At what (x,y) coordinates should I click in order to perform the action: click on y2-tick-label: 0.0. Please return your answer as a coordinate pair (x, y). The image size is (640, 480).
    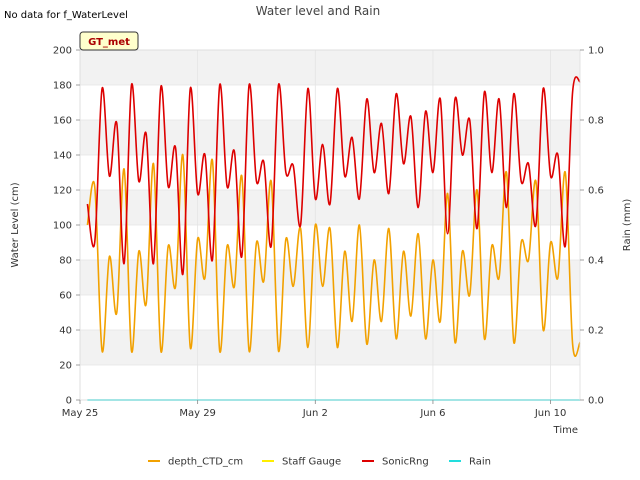
    Looking at the image, I should click on (596, 401).